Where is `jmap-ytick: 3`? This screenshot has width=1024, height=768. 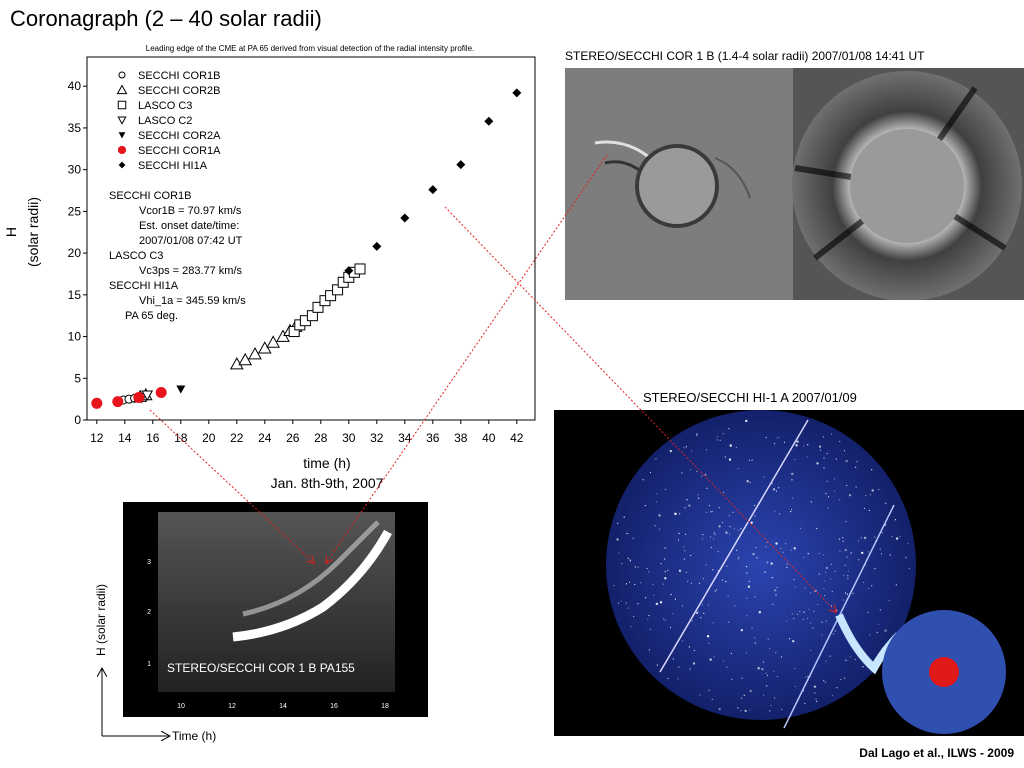
jmap-ytick: 3 is located at coordinates (149, 562).